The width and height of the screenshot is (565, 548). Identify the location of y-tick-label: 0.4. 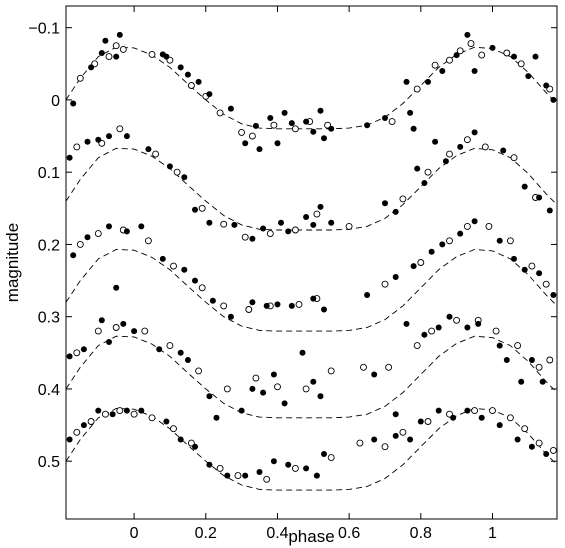
(49, 390).